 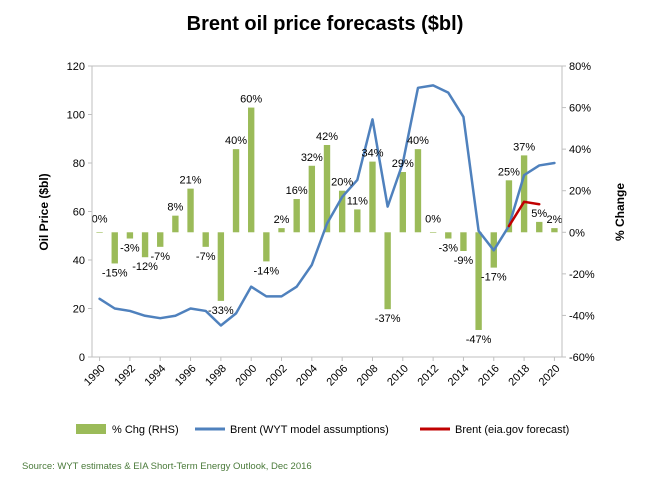 What do you see at coordinates (582, 316) in the screenshot?
I see `y-right-tick-label: -40%` at bounding box center [582, 316].